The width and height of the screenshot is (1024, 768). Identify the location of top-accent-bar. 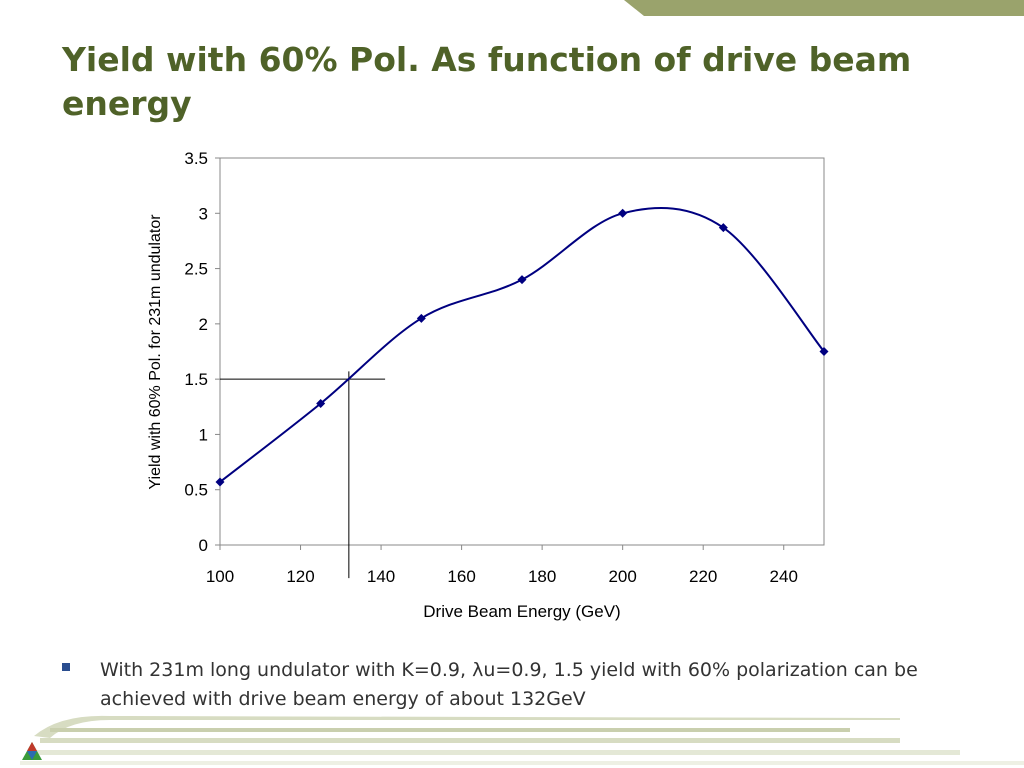
(824, 8).